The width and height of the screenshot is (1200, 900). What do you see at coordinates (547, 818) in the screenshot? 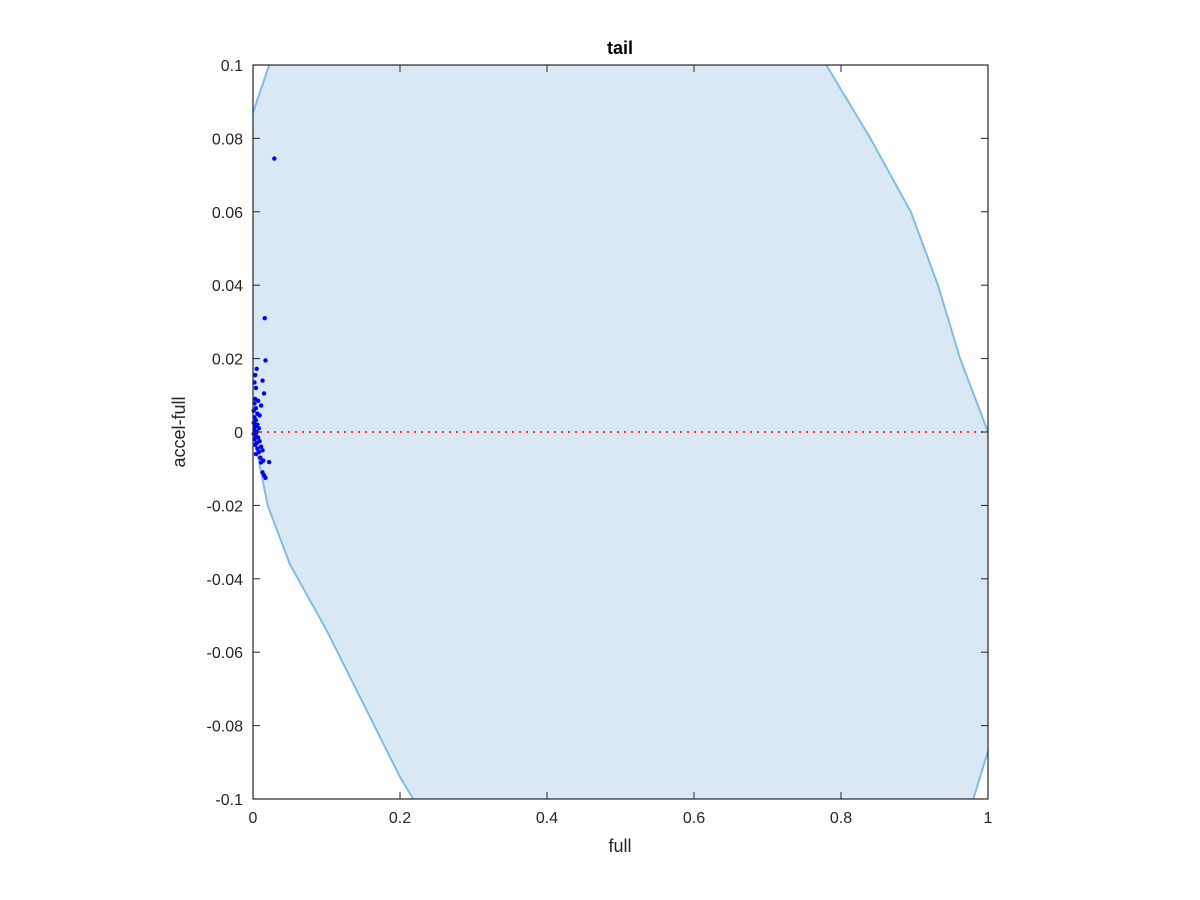
I see `x-tick-label: 0.4` at bounding box center [547, 818].